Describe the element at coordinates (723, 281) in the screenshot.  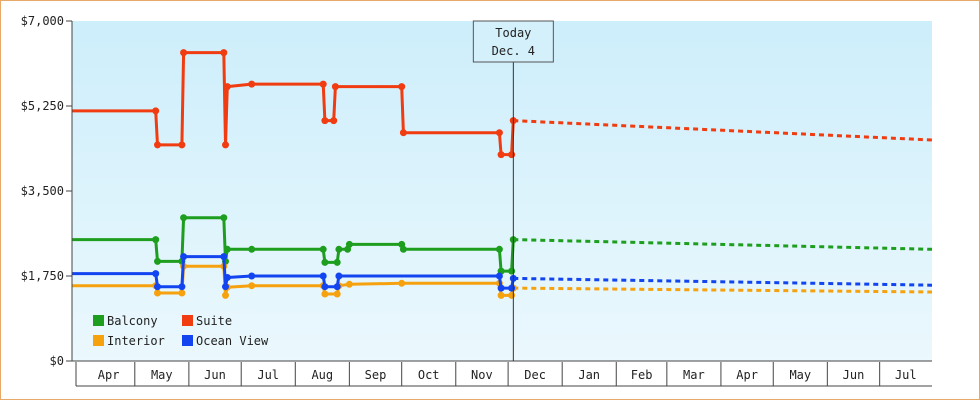
I see `forecast-line-ocean-view` at that location.